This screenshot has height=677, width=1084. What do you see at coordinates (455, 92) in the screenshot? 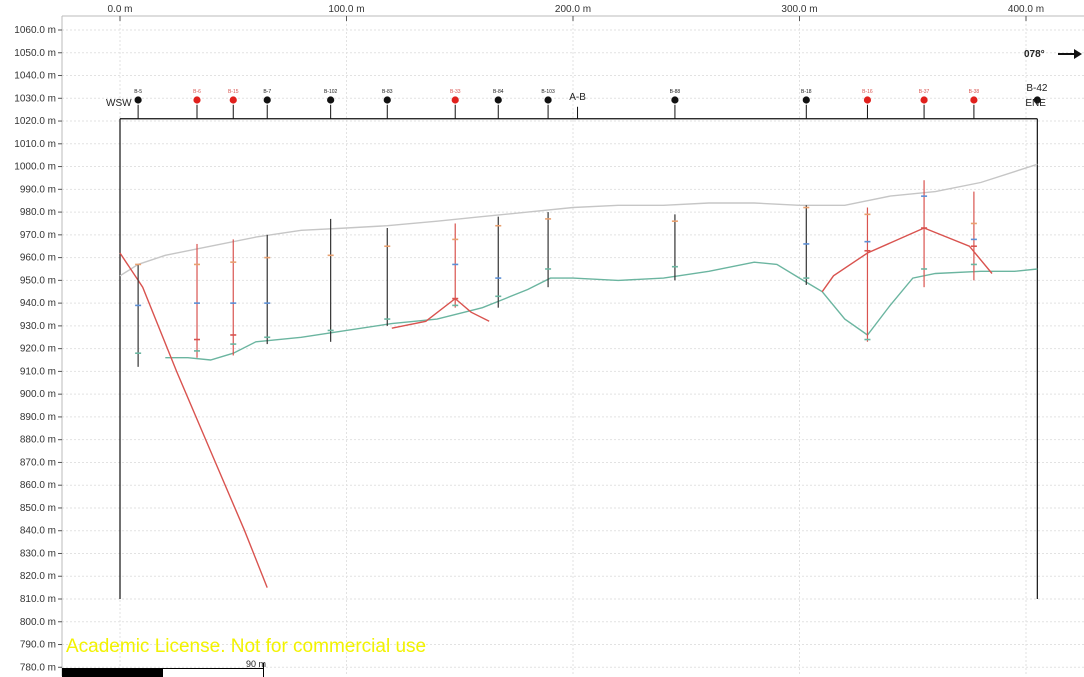
I see `borehole-label: B-33` at bounding box center [455, 92].